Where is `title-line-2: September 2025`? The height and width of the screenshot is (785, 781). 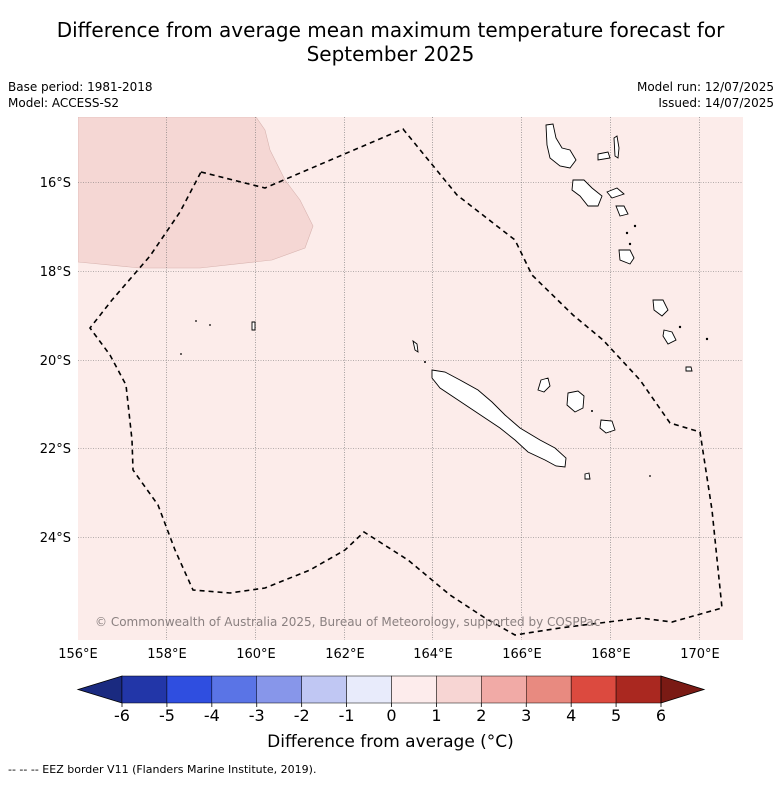 title-line-2: September 2025 is located at coordinates (390, 54).